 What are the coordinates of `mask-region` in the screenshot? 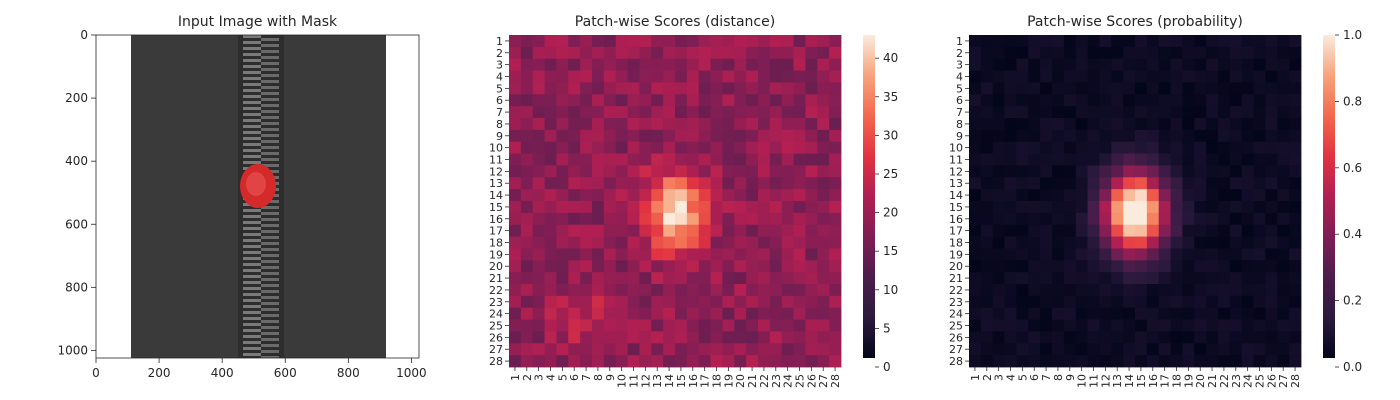 It's located at (258, 186).